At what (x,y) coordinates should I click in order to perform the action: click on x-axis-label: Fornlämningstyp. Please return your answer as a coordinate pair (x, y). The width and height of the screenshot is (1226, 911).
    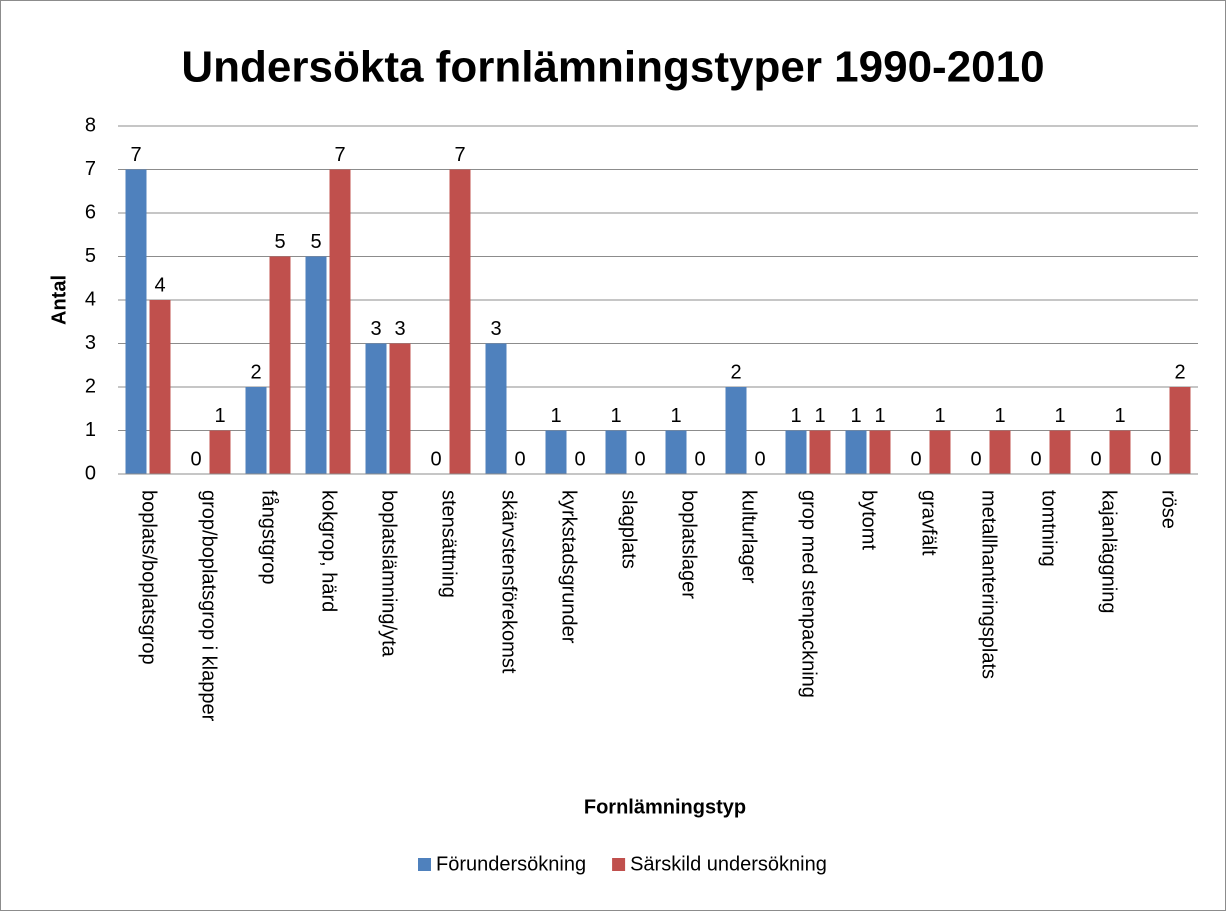
    Looking at the image, I should click on (665, 807).